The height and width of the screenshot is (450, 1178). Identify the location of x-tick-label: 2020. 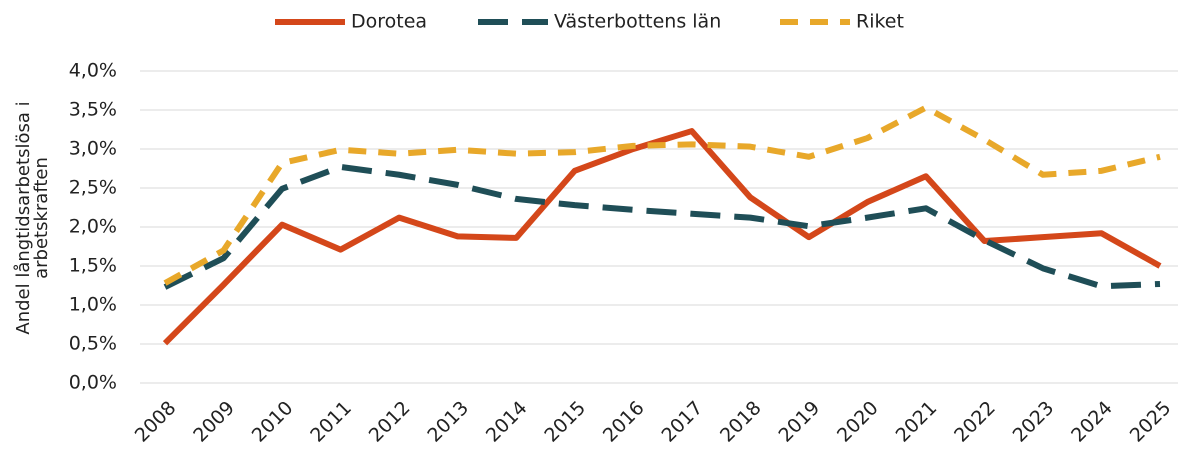
(858, 422).